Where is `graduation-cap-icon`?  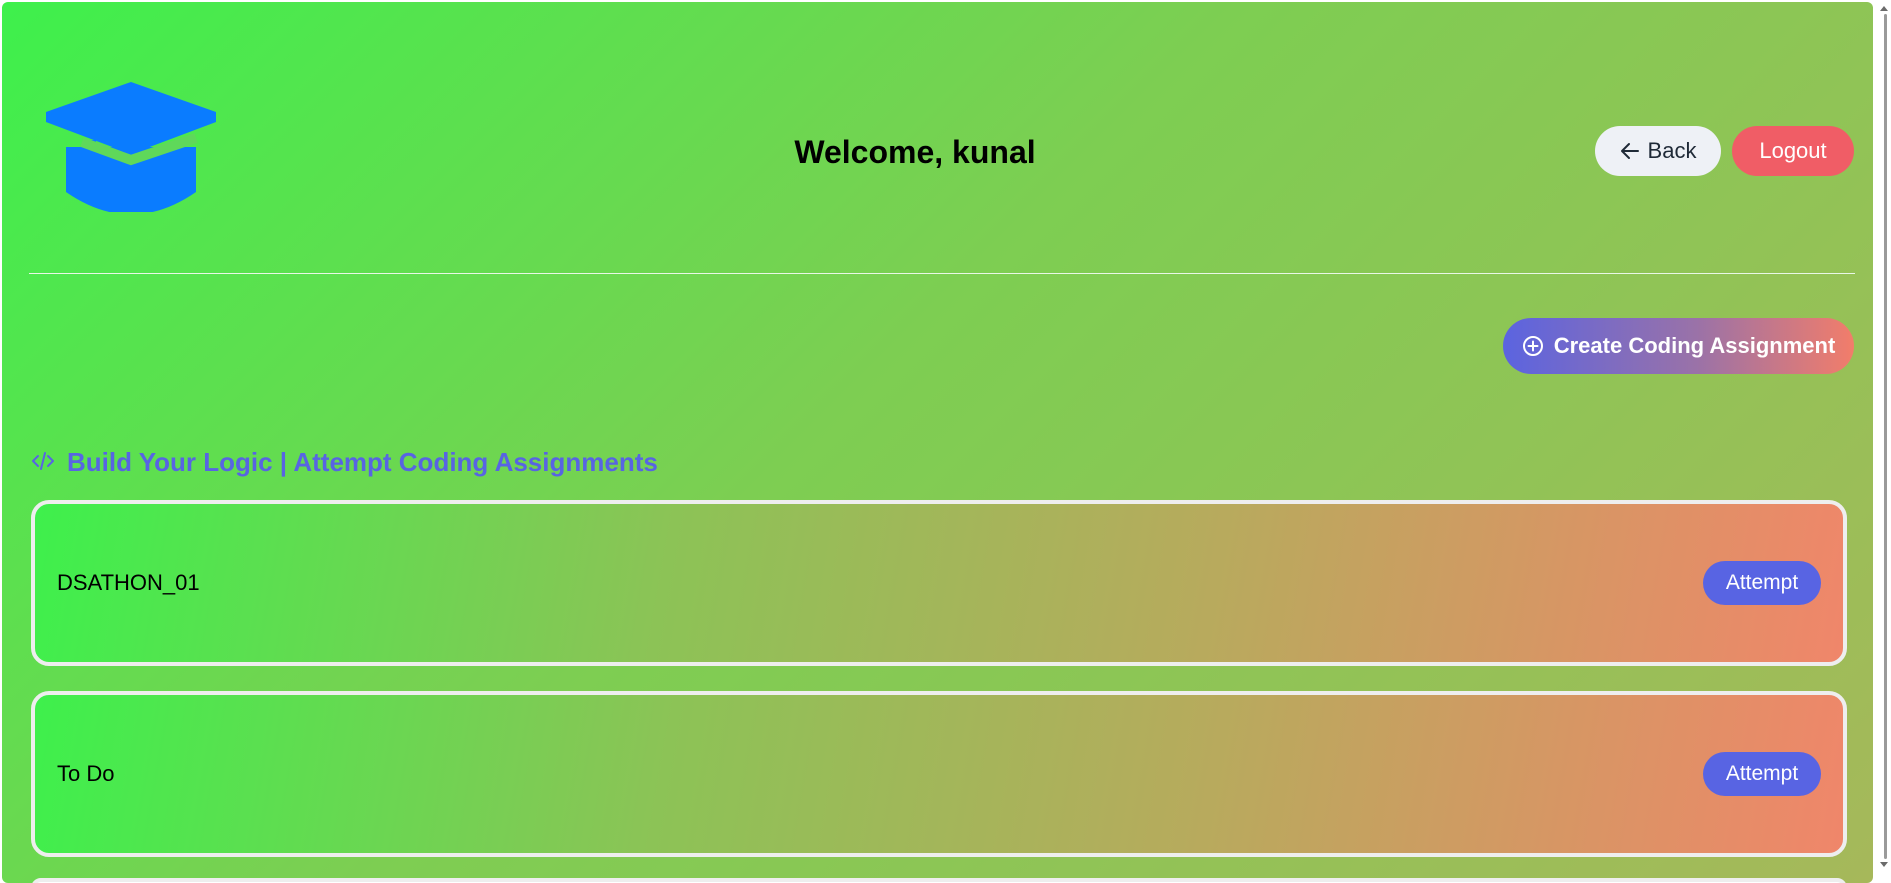 graduation-cap-icon is located at coordinates (131, 147).